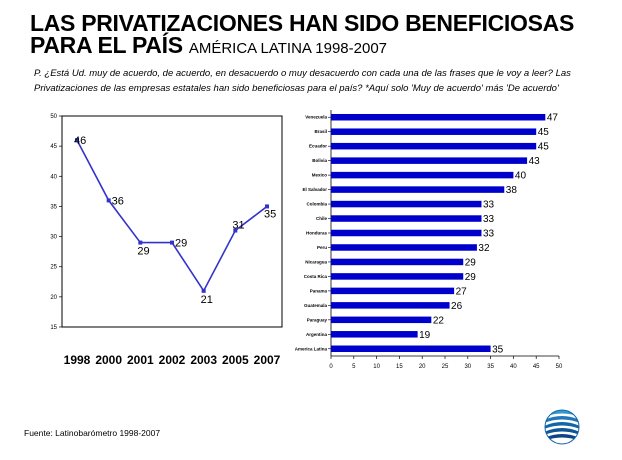 The width and height of the screenshot is (622, 460). What do you see at coordinates (331, 367) in the screenshot?
I see `x-tick-label: 0` at bounding box center [331, 367].